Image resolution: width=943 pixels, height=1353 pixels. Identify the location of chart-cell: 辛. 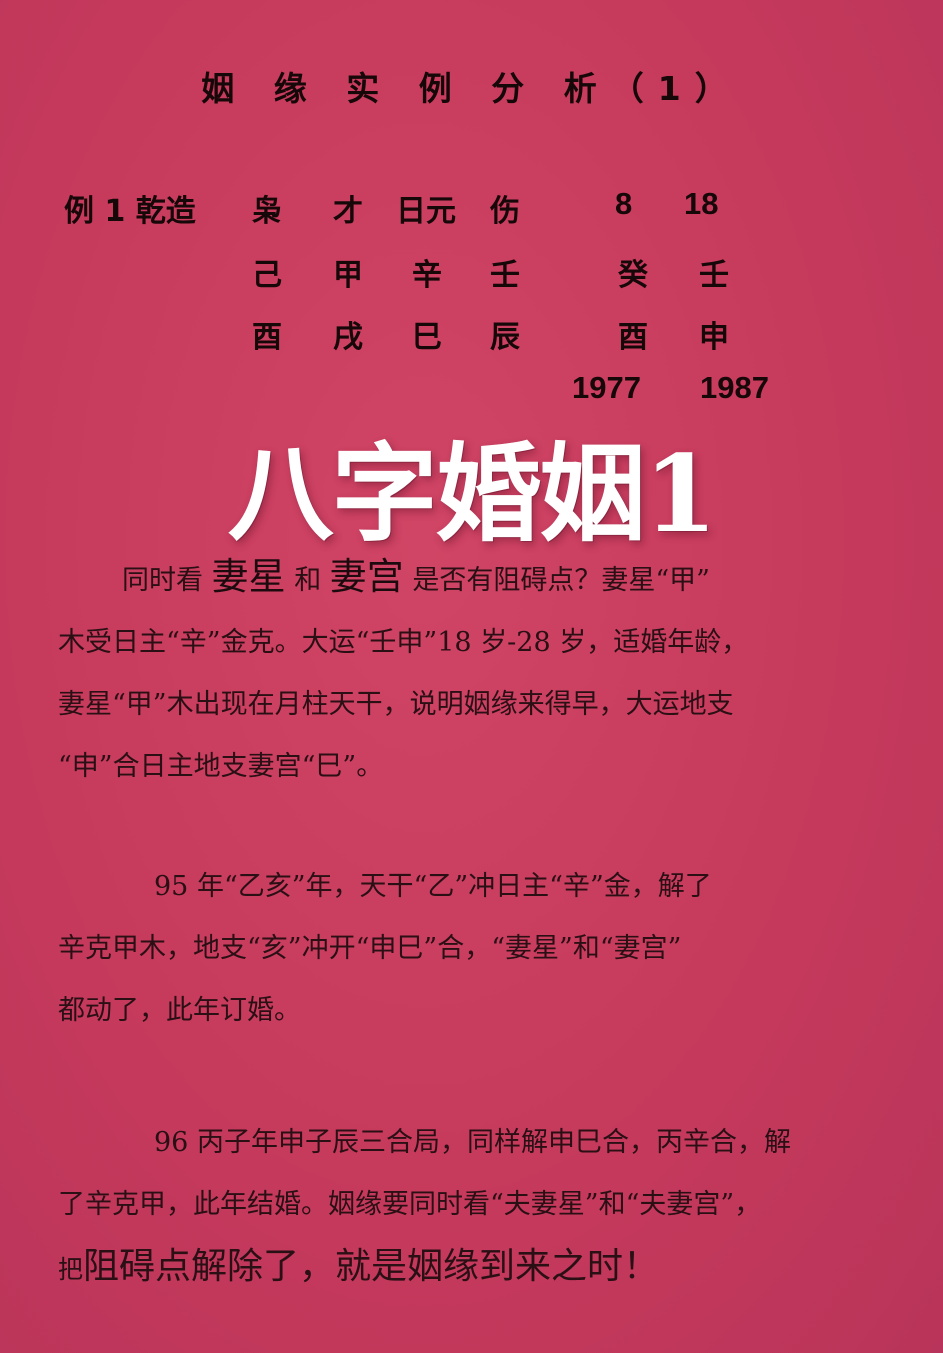
(427, 275).